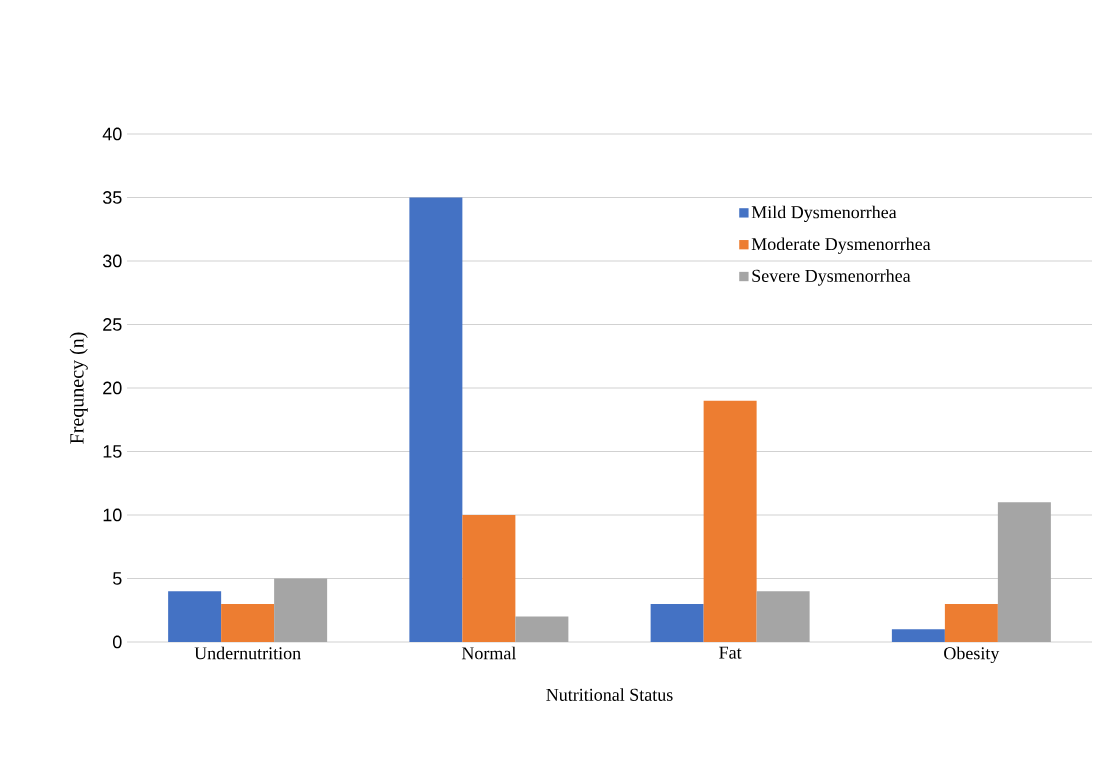 The width and height of the screenshot is (1118, 767). Describe the element at coordinates (112, 515) in the screenshot. I see `y-tick-label: 10` at that location.